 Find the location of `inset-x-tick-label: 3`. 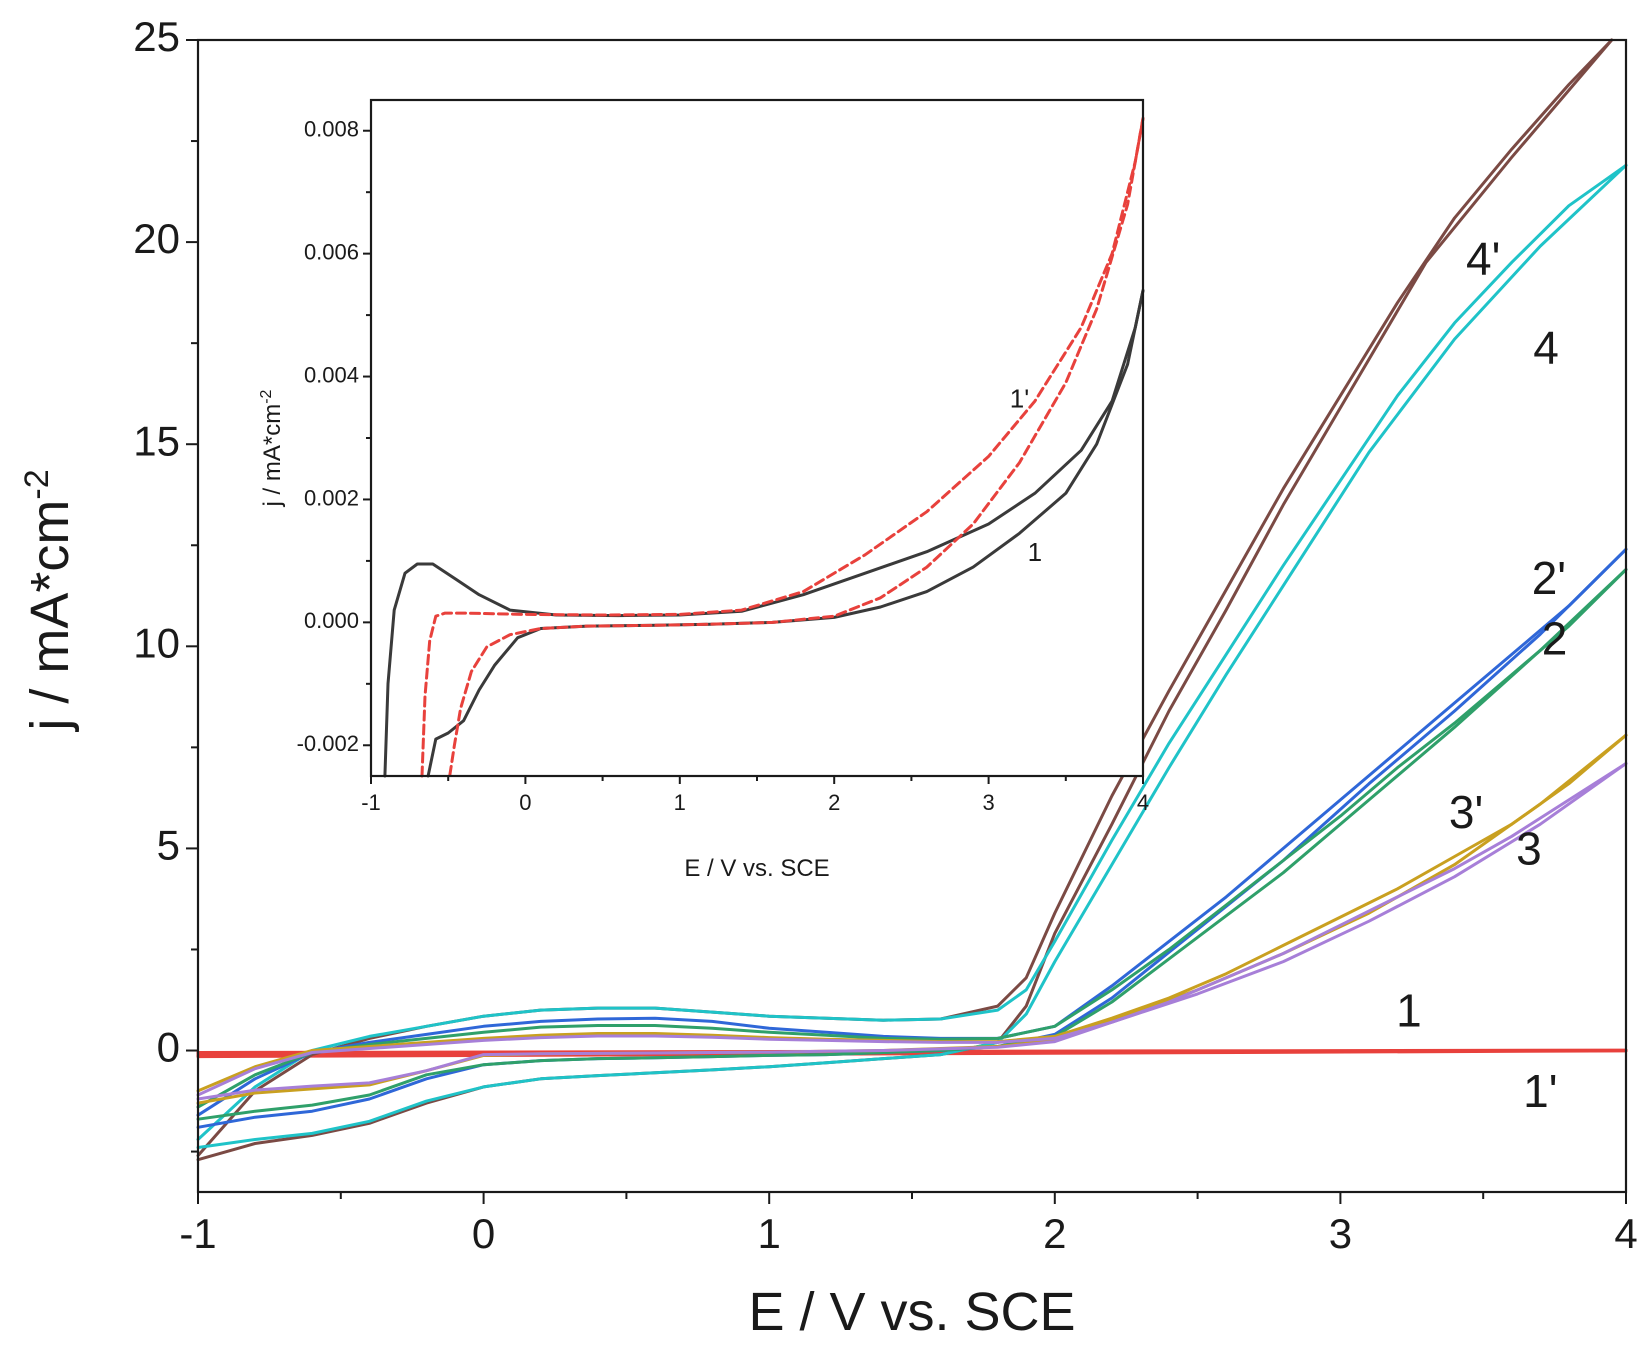

inset-x-tick-label: 3 is located at coordinates (988, 802).